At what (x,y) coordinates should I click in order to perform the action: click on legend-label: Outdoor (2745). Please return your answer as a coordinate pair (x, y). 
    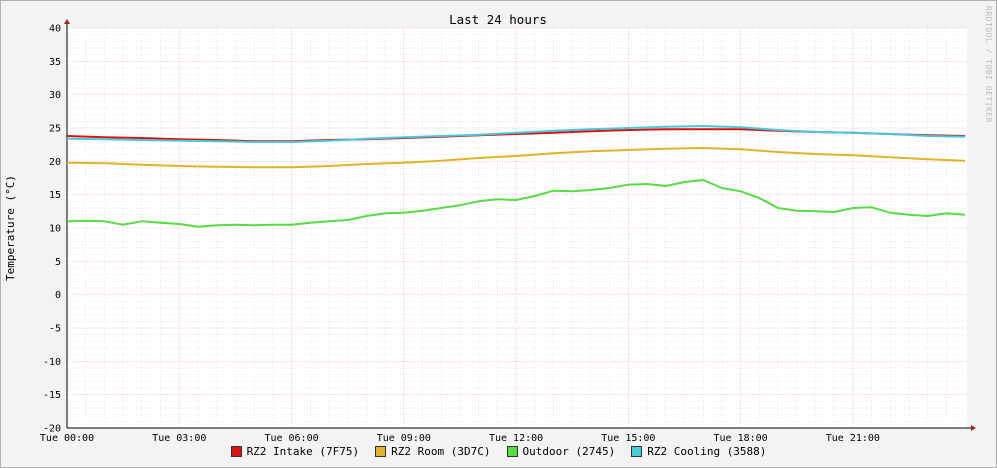
    Looking at the image, I should click on (569, 451).